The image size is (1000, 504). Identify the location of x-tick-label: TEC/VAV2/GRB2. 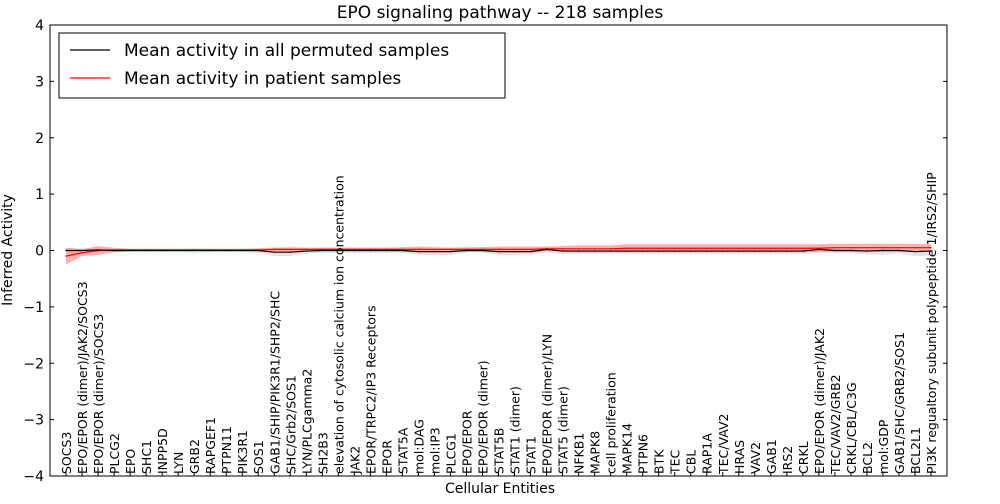
(835, 424).